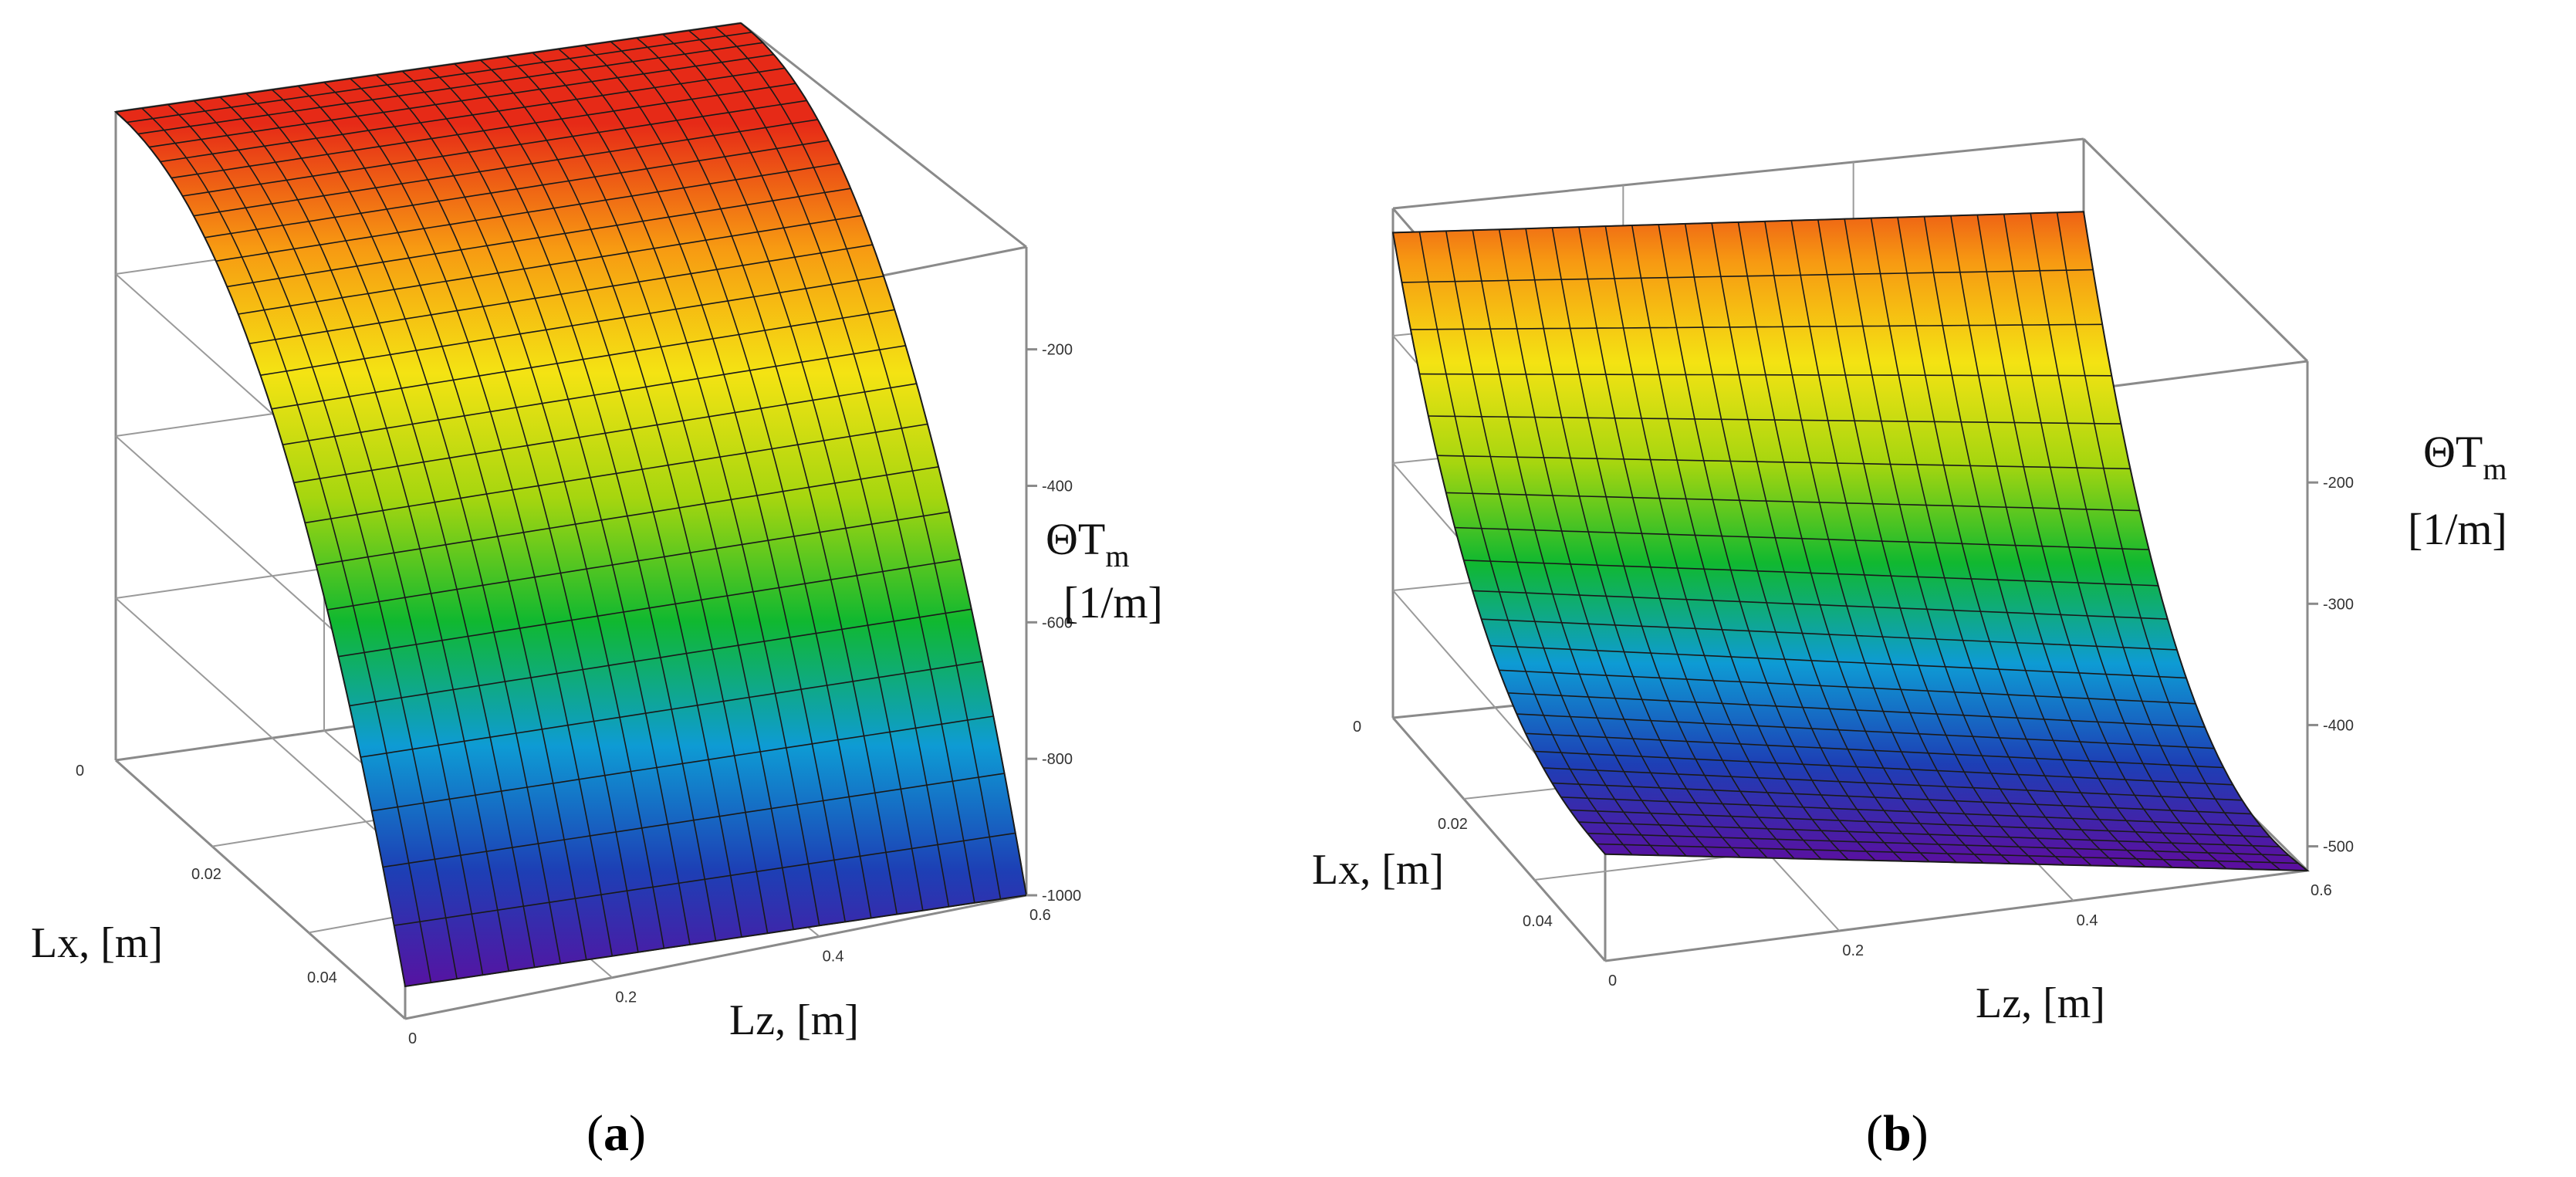  I want to click on panel-b-lz-label: Lz, [m], so click(2040, 1003).